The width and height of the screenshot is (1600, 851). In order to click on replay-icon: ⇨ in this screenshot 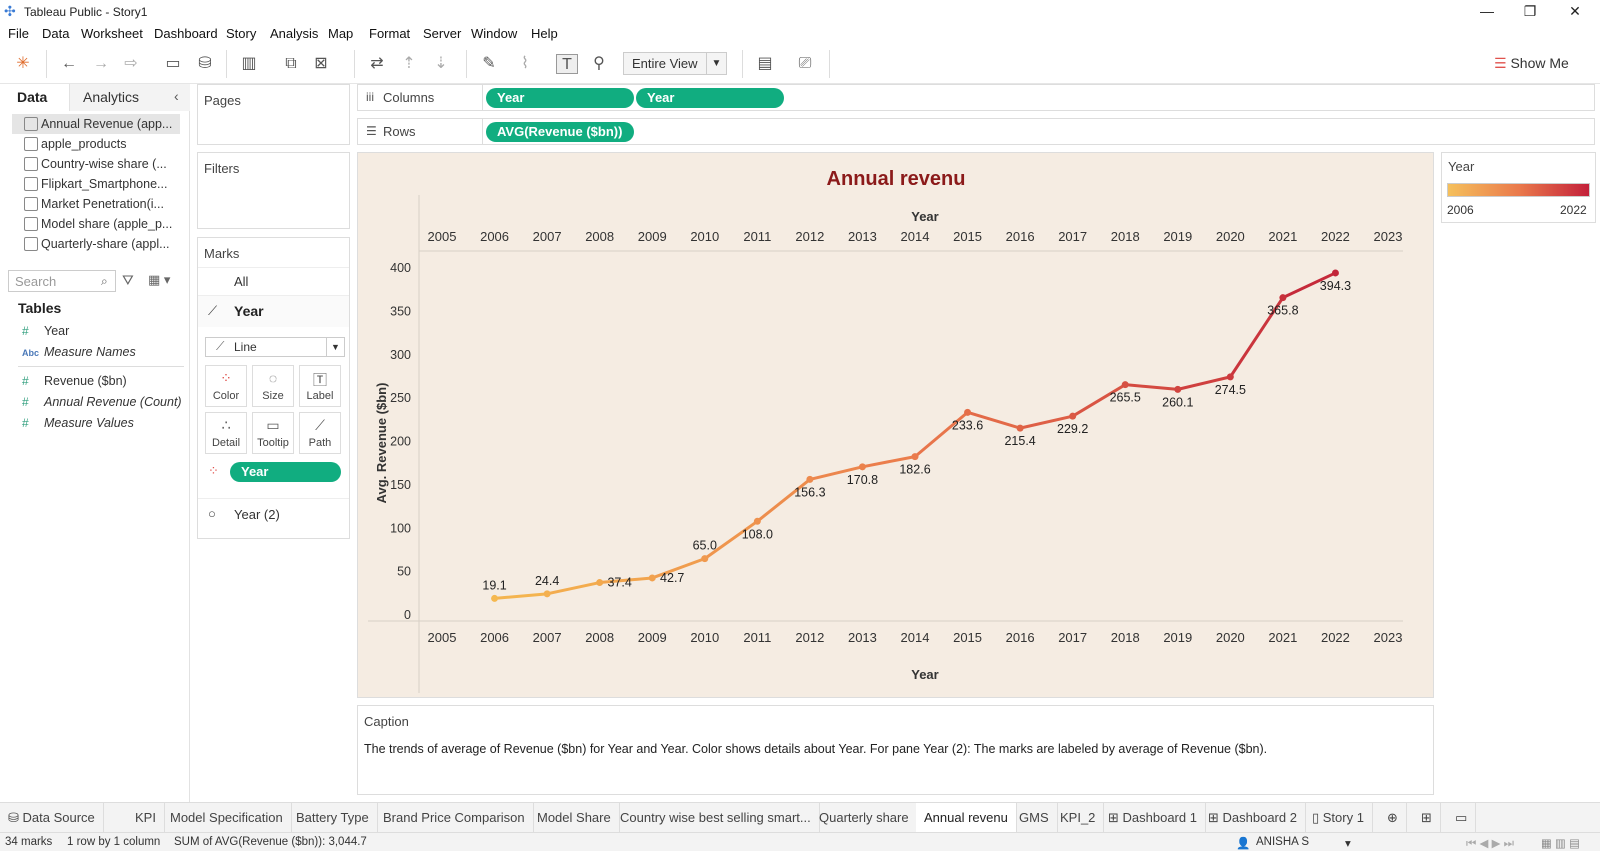, I will do `click(131, 63)`.